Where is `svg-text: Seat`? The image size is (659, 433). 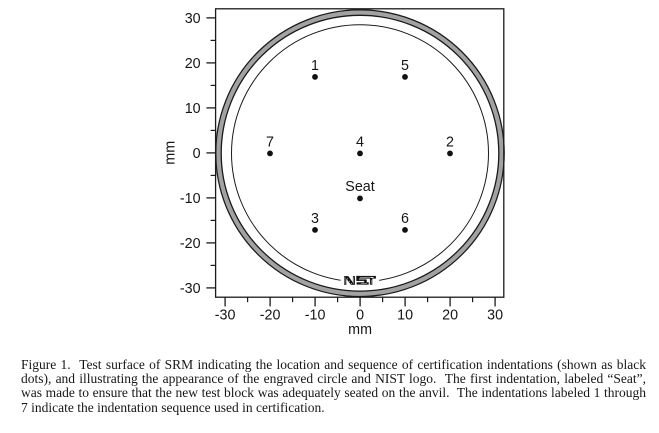
svg-text: Seat is located at coordinates (359, 187).